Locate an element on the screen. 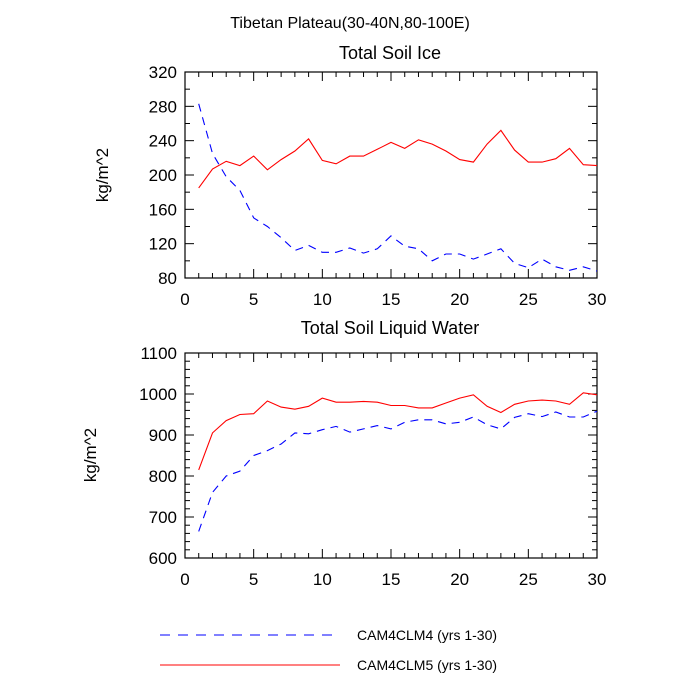 The width and height of the screenshot is (700, 700). y-tick-label: 80 is located at coordinates (167, 278).